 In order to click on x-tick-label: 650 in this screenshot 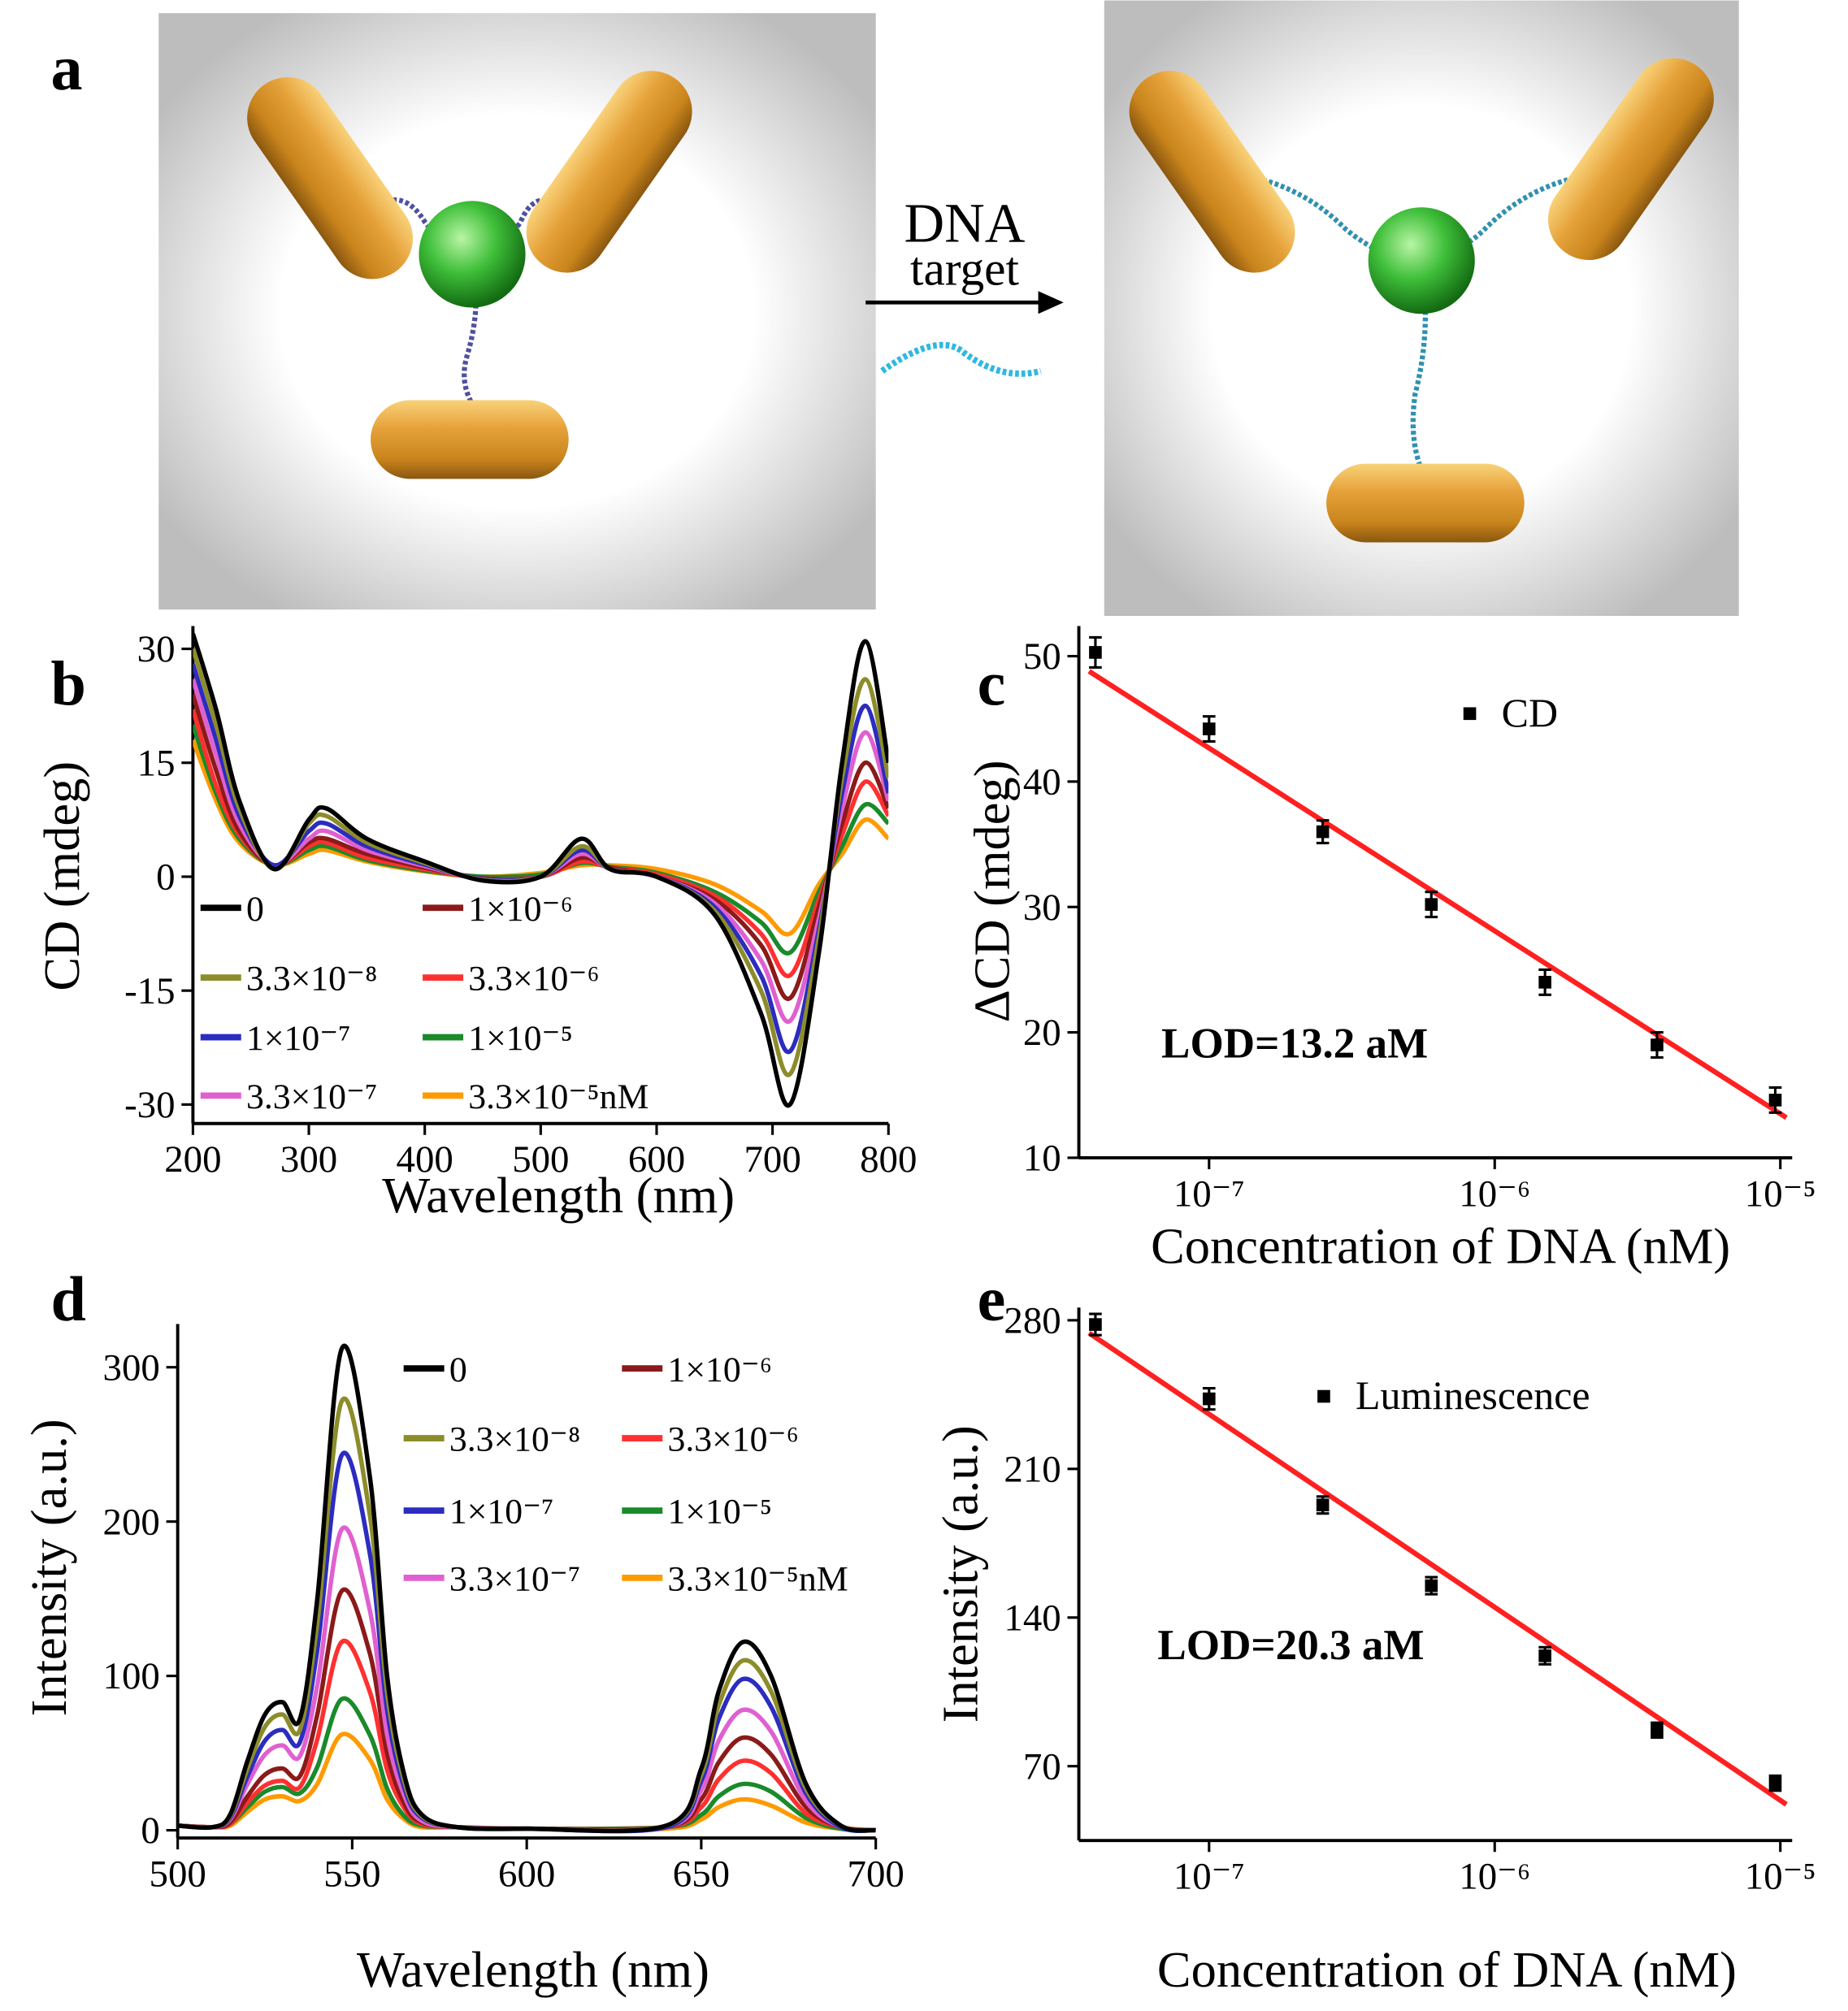, I will do `click(702, 1874)`.